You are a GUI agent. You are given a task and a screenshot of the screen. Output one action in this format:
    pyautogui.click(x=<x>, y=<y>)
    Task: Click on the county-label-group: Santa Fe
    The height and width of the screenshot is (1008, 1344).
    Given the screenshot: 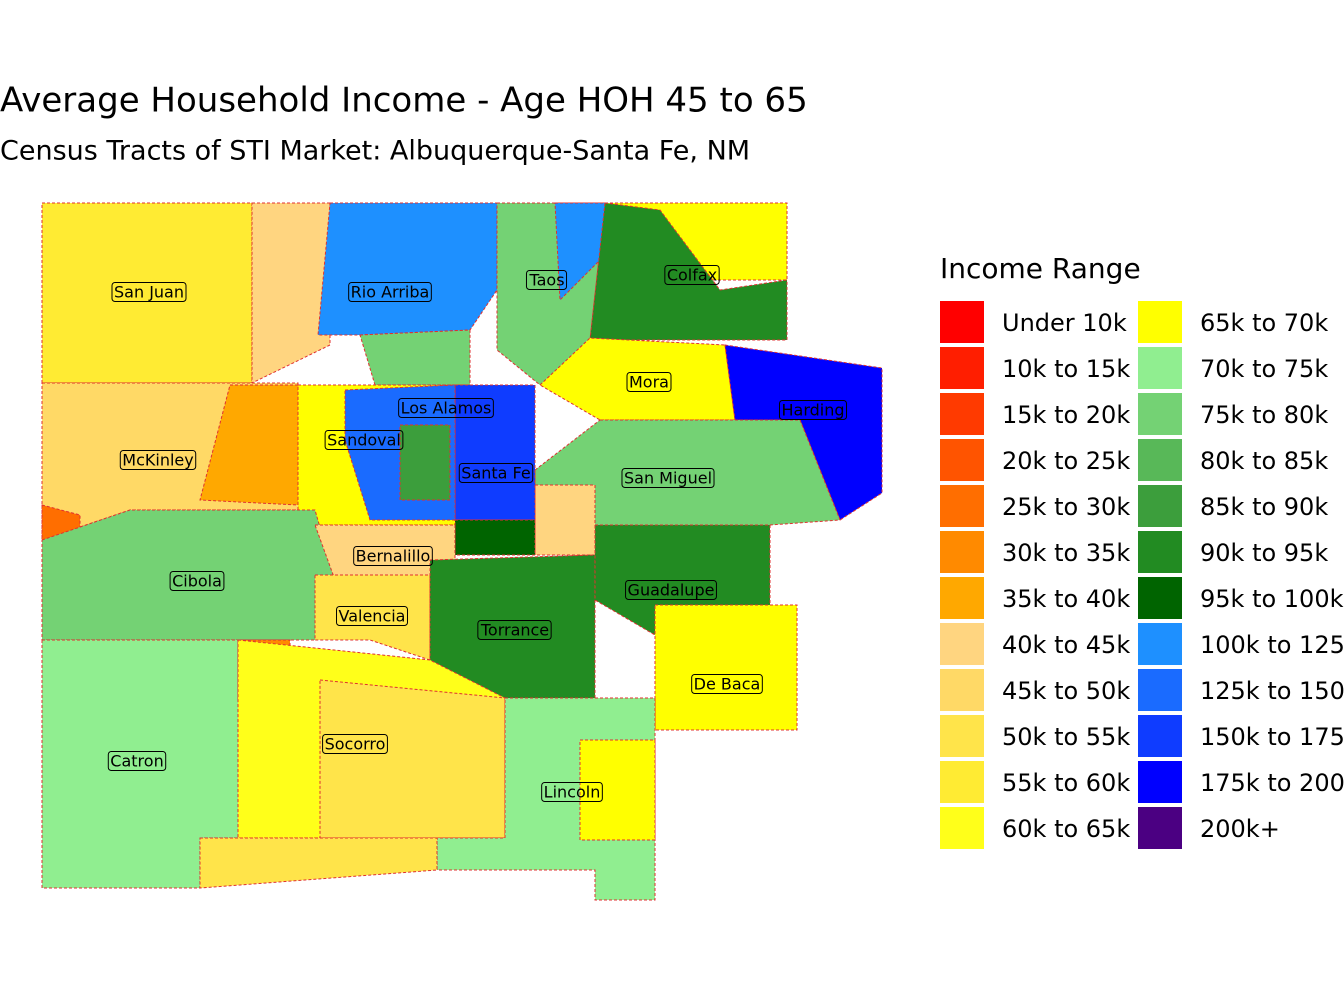 What is the action you would take?
    pyautogui.click(x=496, y=473)
    